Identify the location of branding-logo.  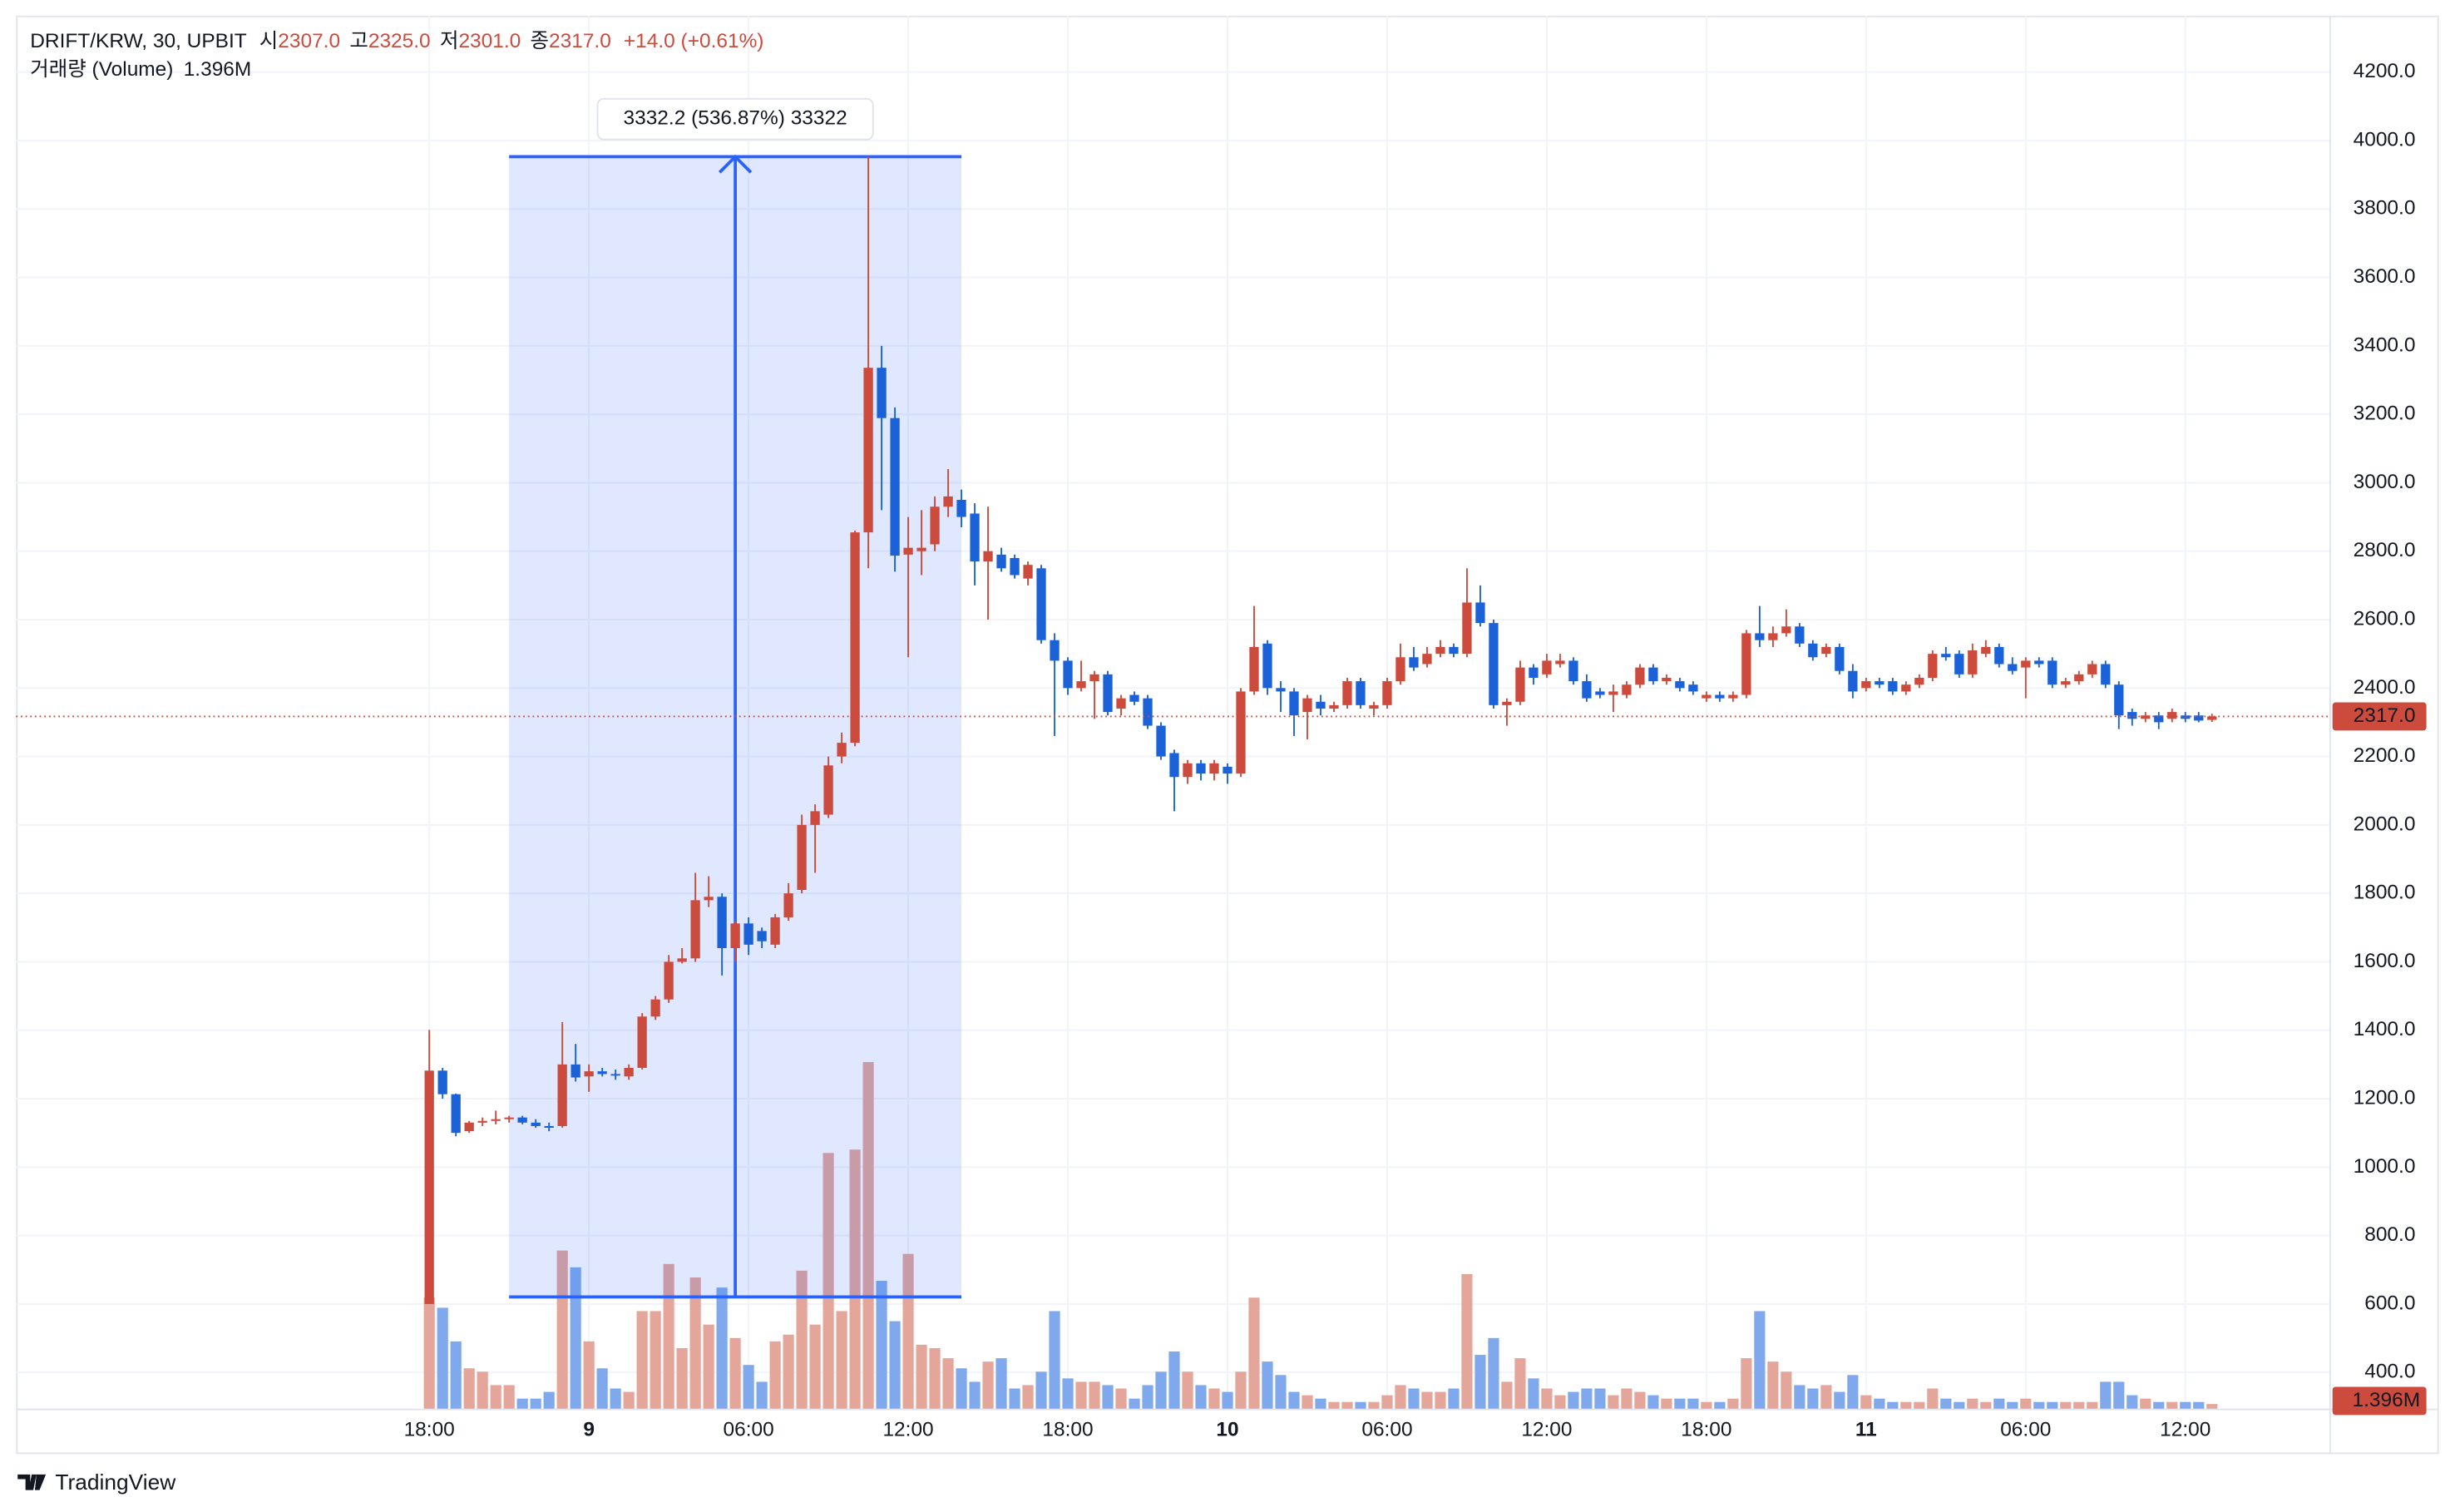
(32, 1482).